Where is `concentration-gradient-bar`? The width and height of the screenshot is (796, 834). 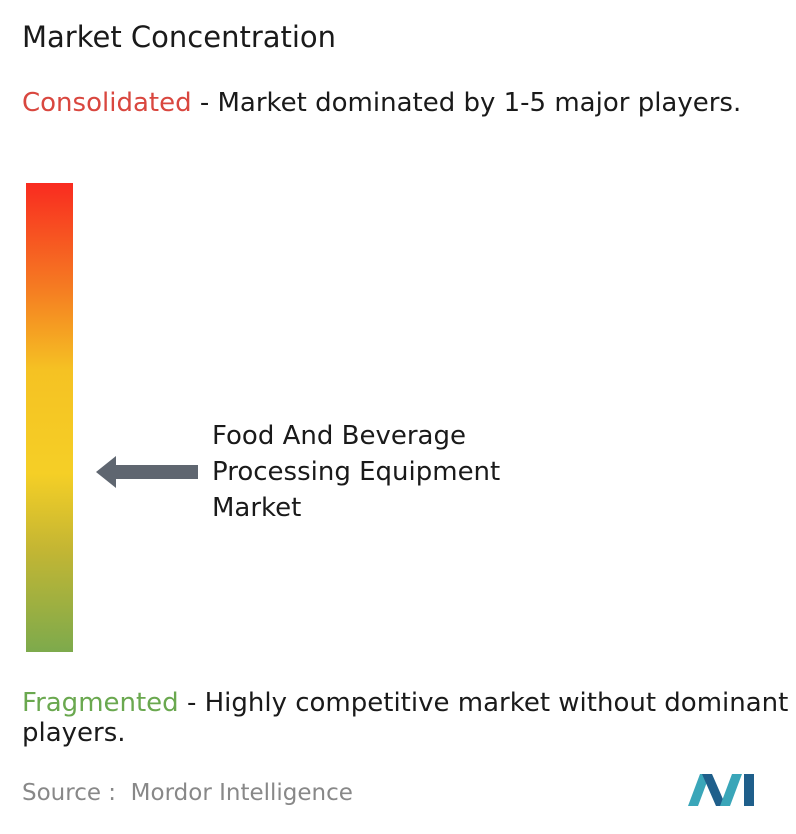 concentration-gradient-bar is located at coordinates (49, 417).